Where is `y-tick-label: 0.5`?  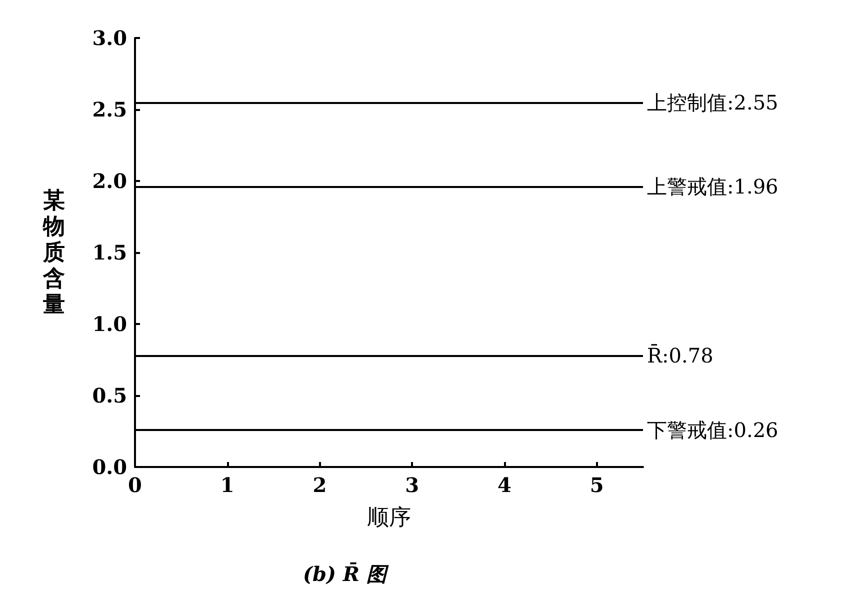 y-tick-label: 0.5 is located at coordinates (109, 396).